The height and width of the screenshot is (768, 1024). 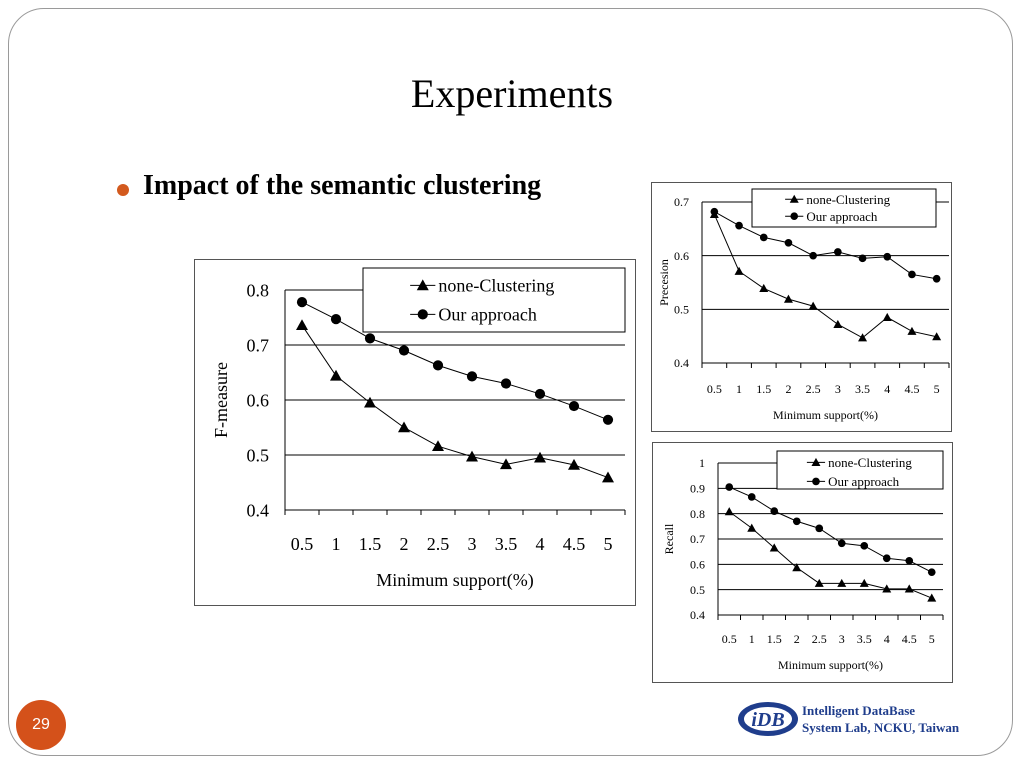 I want to click on y-axis-title: Recall, so click(x=669, y=538).